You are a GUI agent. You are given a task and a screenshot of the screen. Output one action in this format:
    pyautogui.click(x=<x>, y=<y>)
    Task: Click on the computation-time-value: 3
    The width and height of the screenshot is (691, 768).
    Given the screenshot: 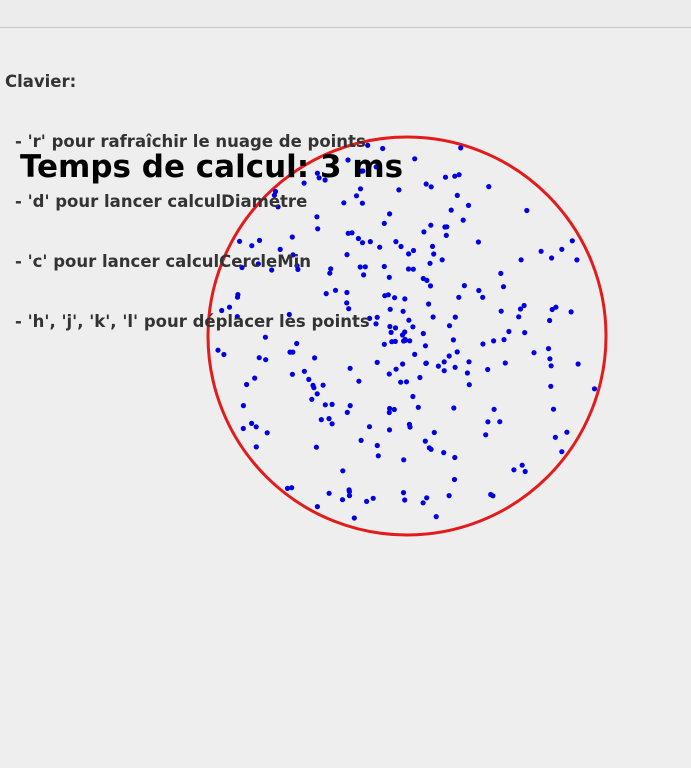 What is the action you would take?
    pyautogui.click(x=330, y=167)
    